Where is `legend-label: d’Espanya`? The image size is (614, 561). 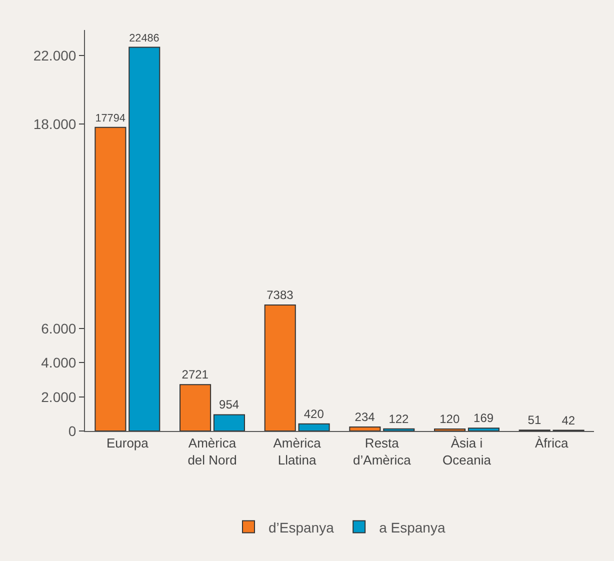
legend-label: d’Espanya is located at coordinates (301, 527).